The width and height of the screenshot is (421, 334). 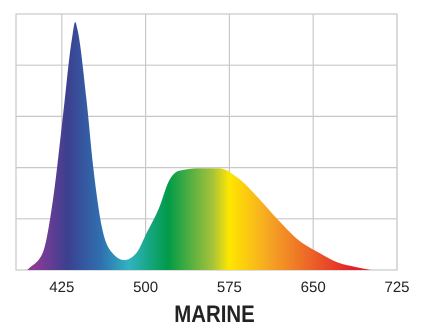 I want to click on x-tick-label: 500, so click(x=145, y=287).